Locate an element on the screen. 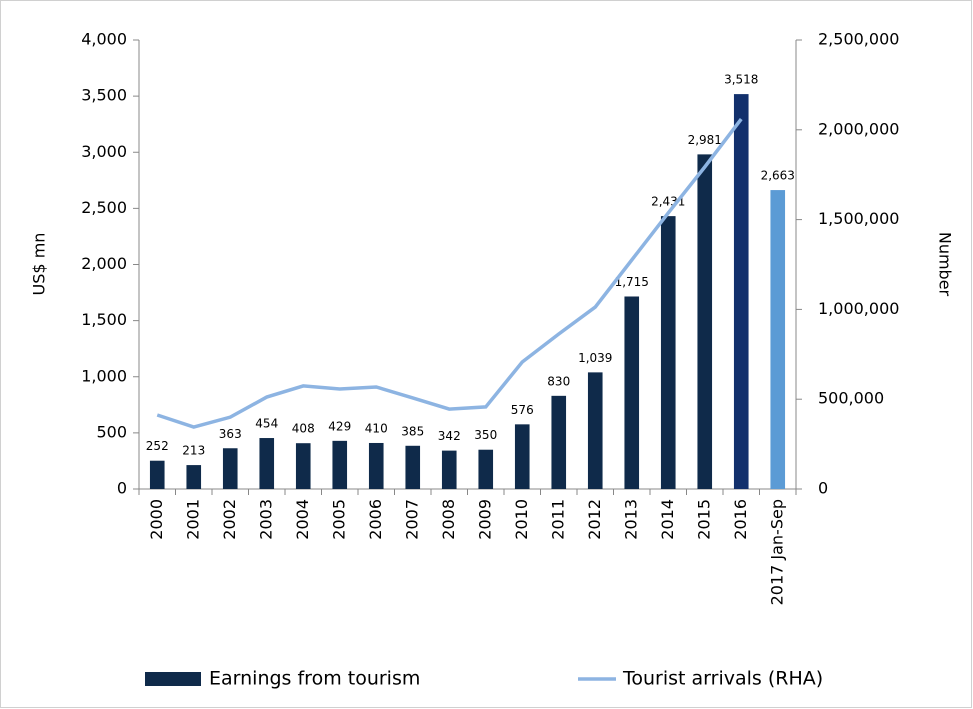 The image size is (973, 709). y-tick-label: 0 is located at coordinates (122, 488).